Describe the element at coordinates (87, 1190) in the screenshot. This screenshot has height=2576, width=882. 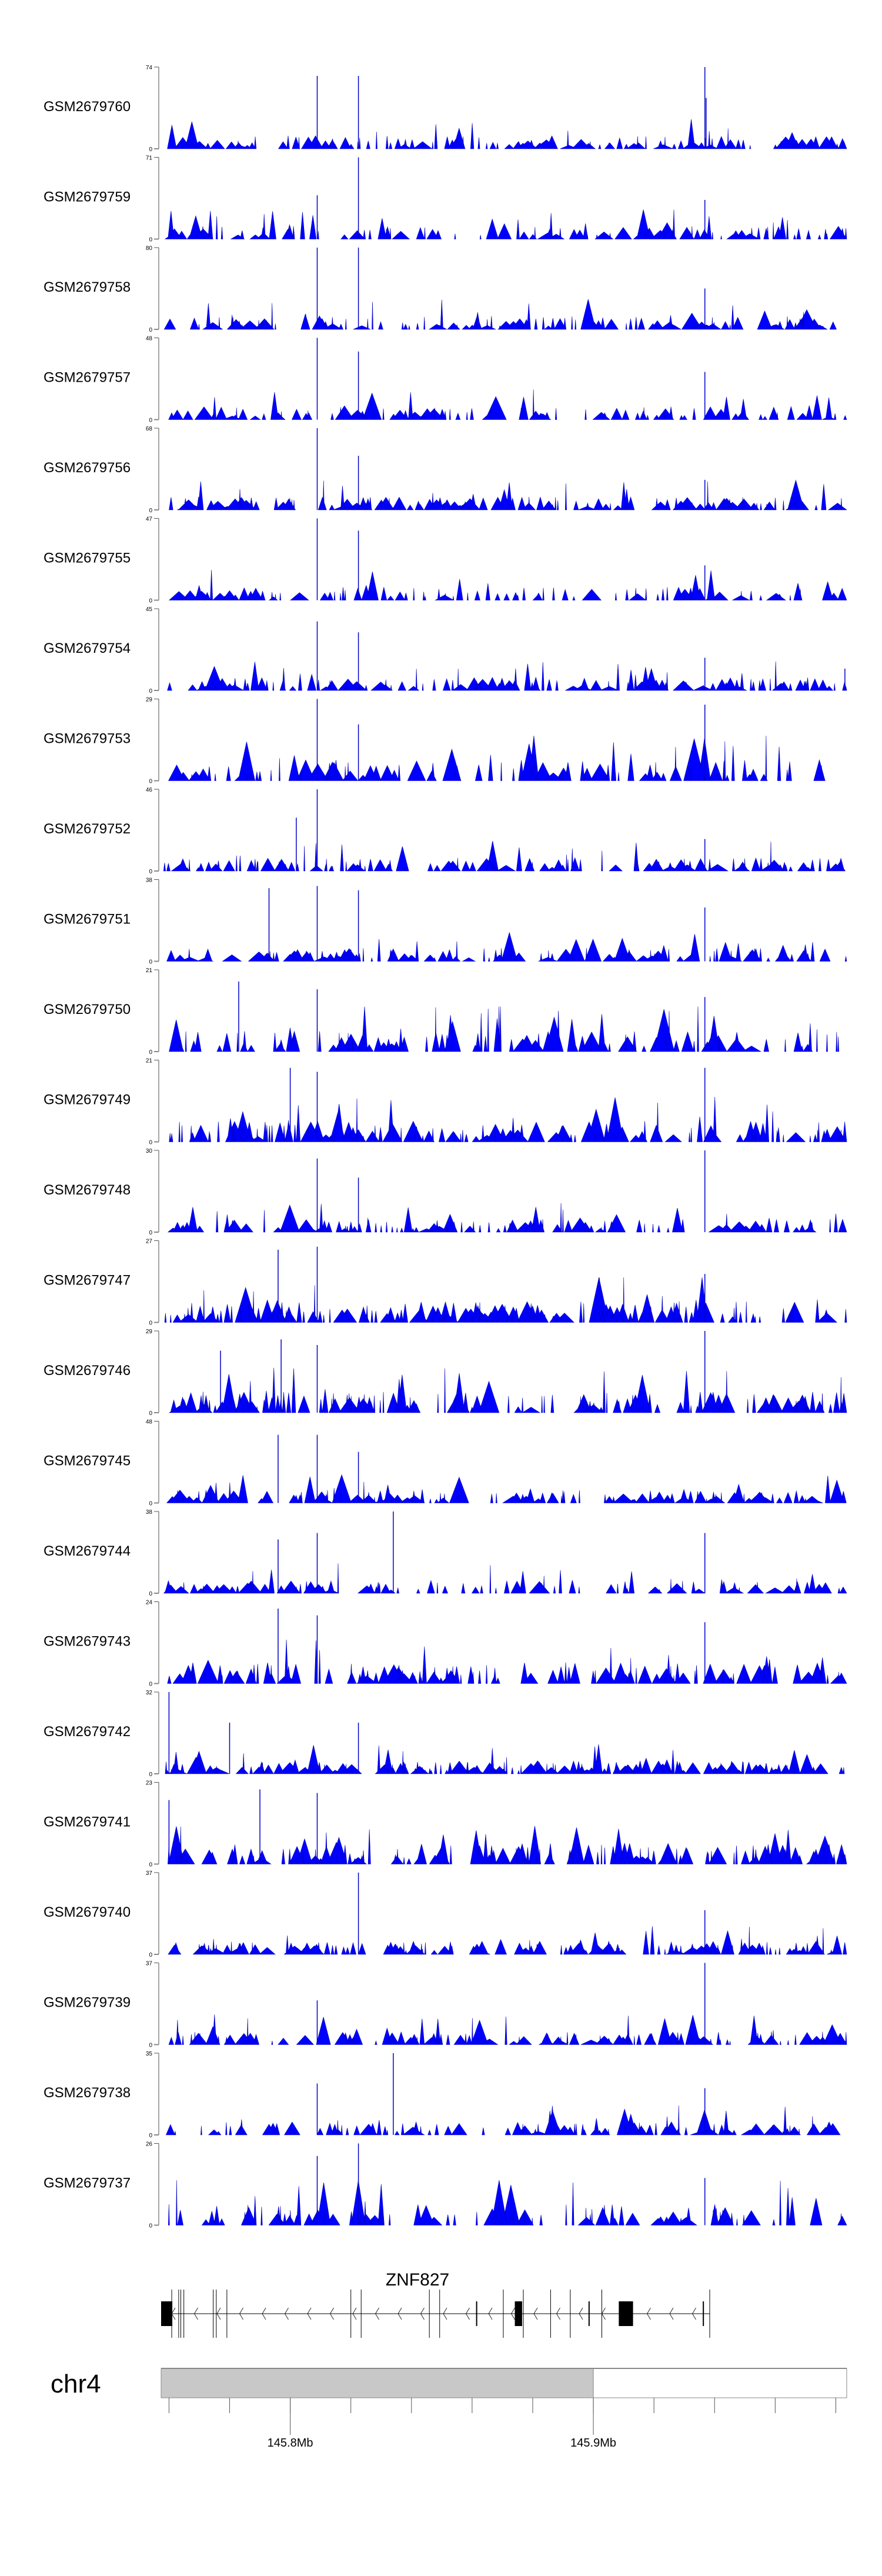
I see `track-label: GSM2679748` at that location.